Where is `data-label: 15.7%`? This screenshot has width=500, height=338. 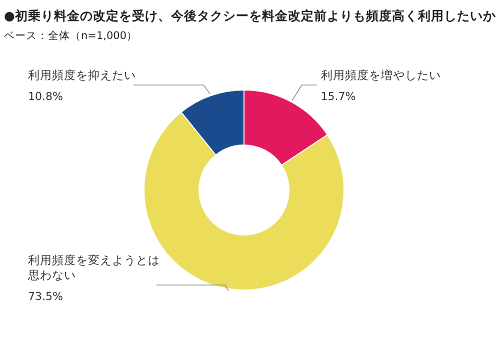
data-label: 15.7% is located at coordinates (338, 96).